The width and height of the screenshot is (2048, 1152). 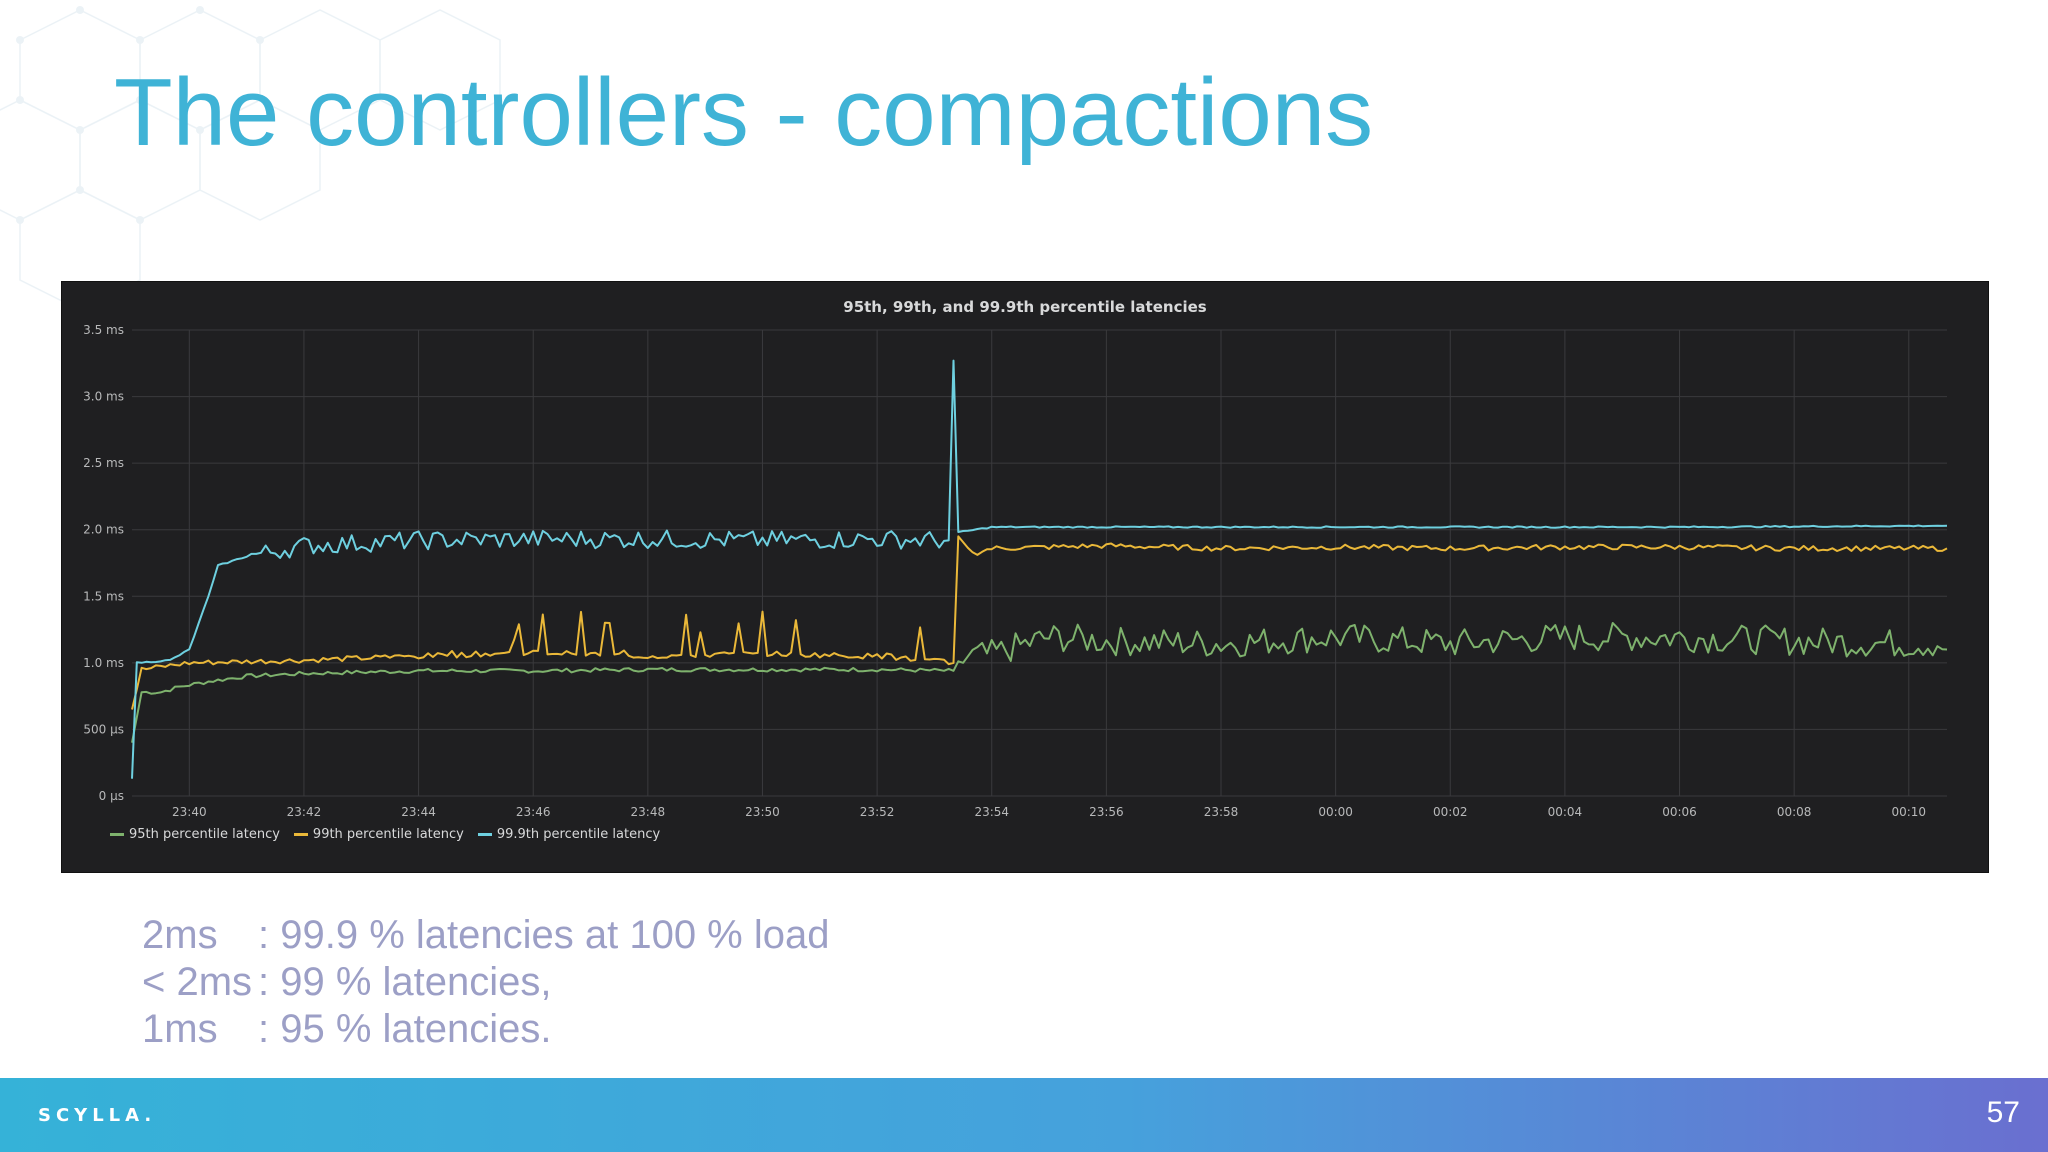 I want to click on note-line: 2ms : 99.9 % latencies at 100 % load, so click(x=485, y=935).